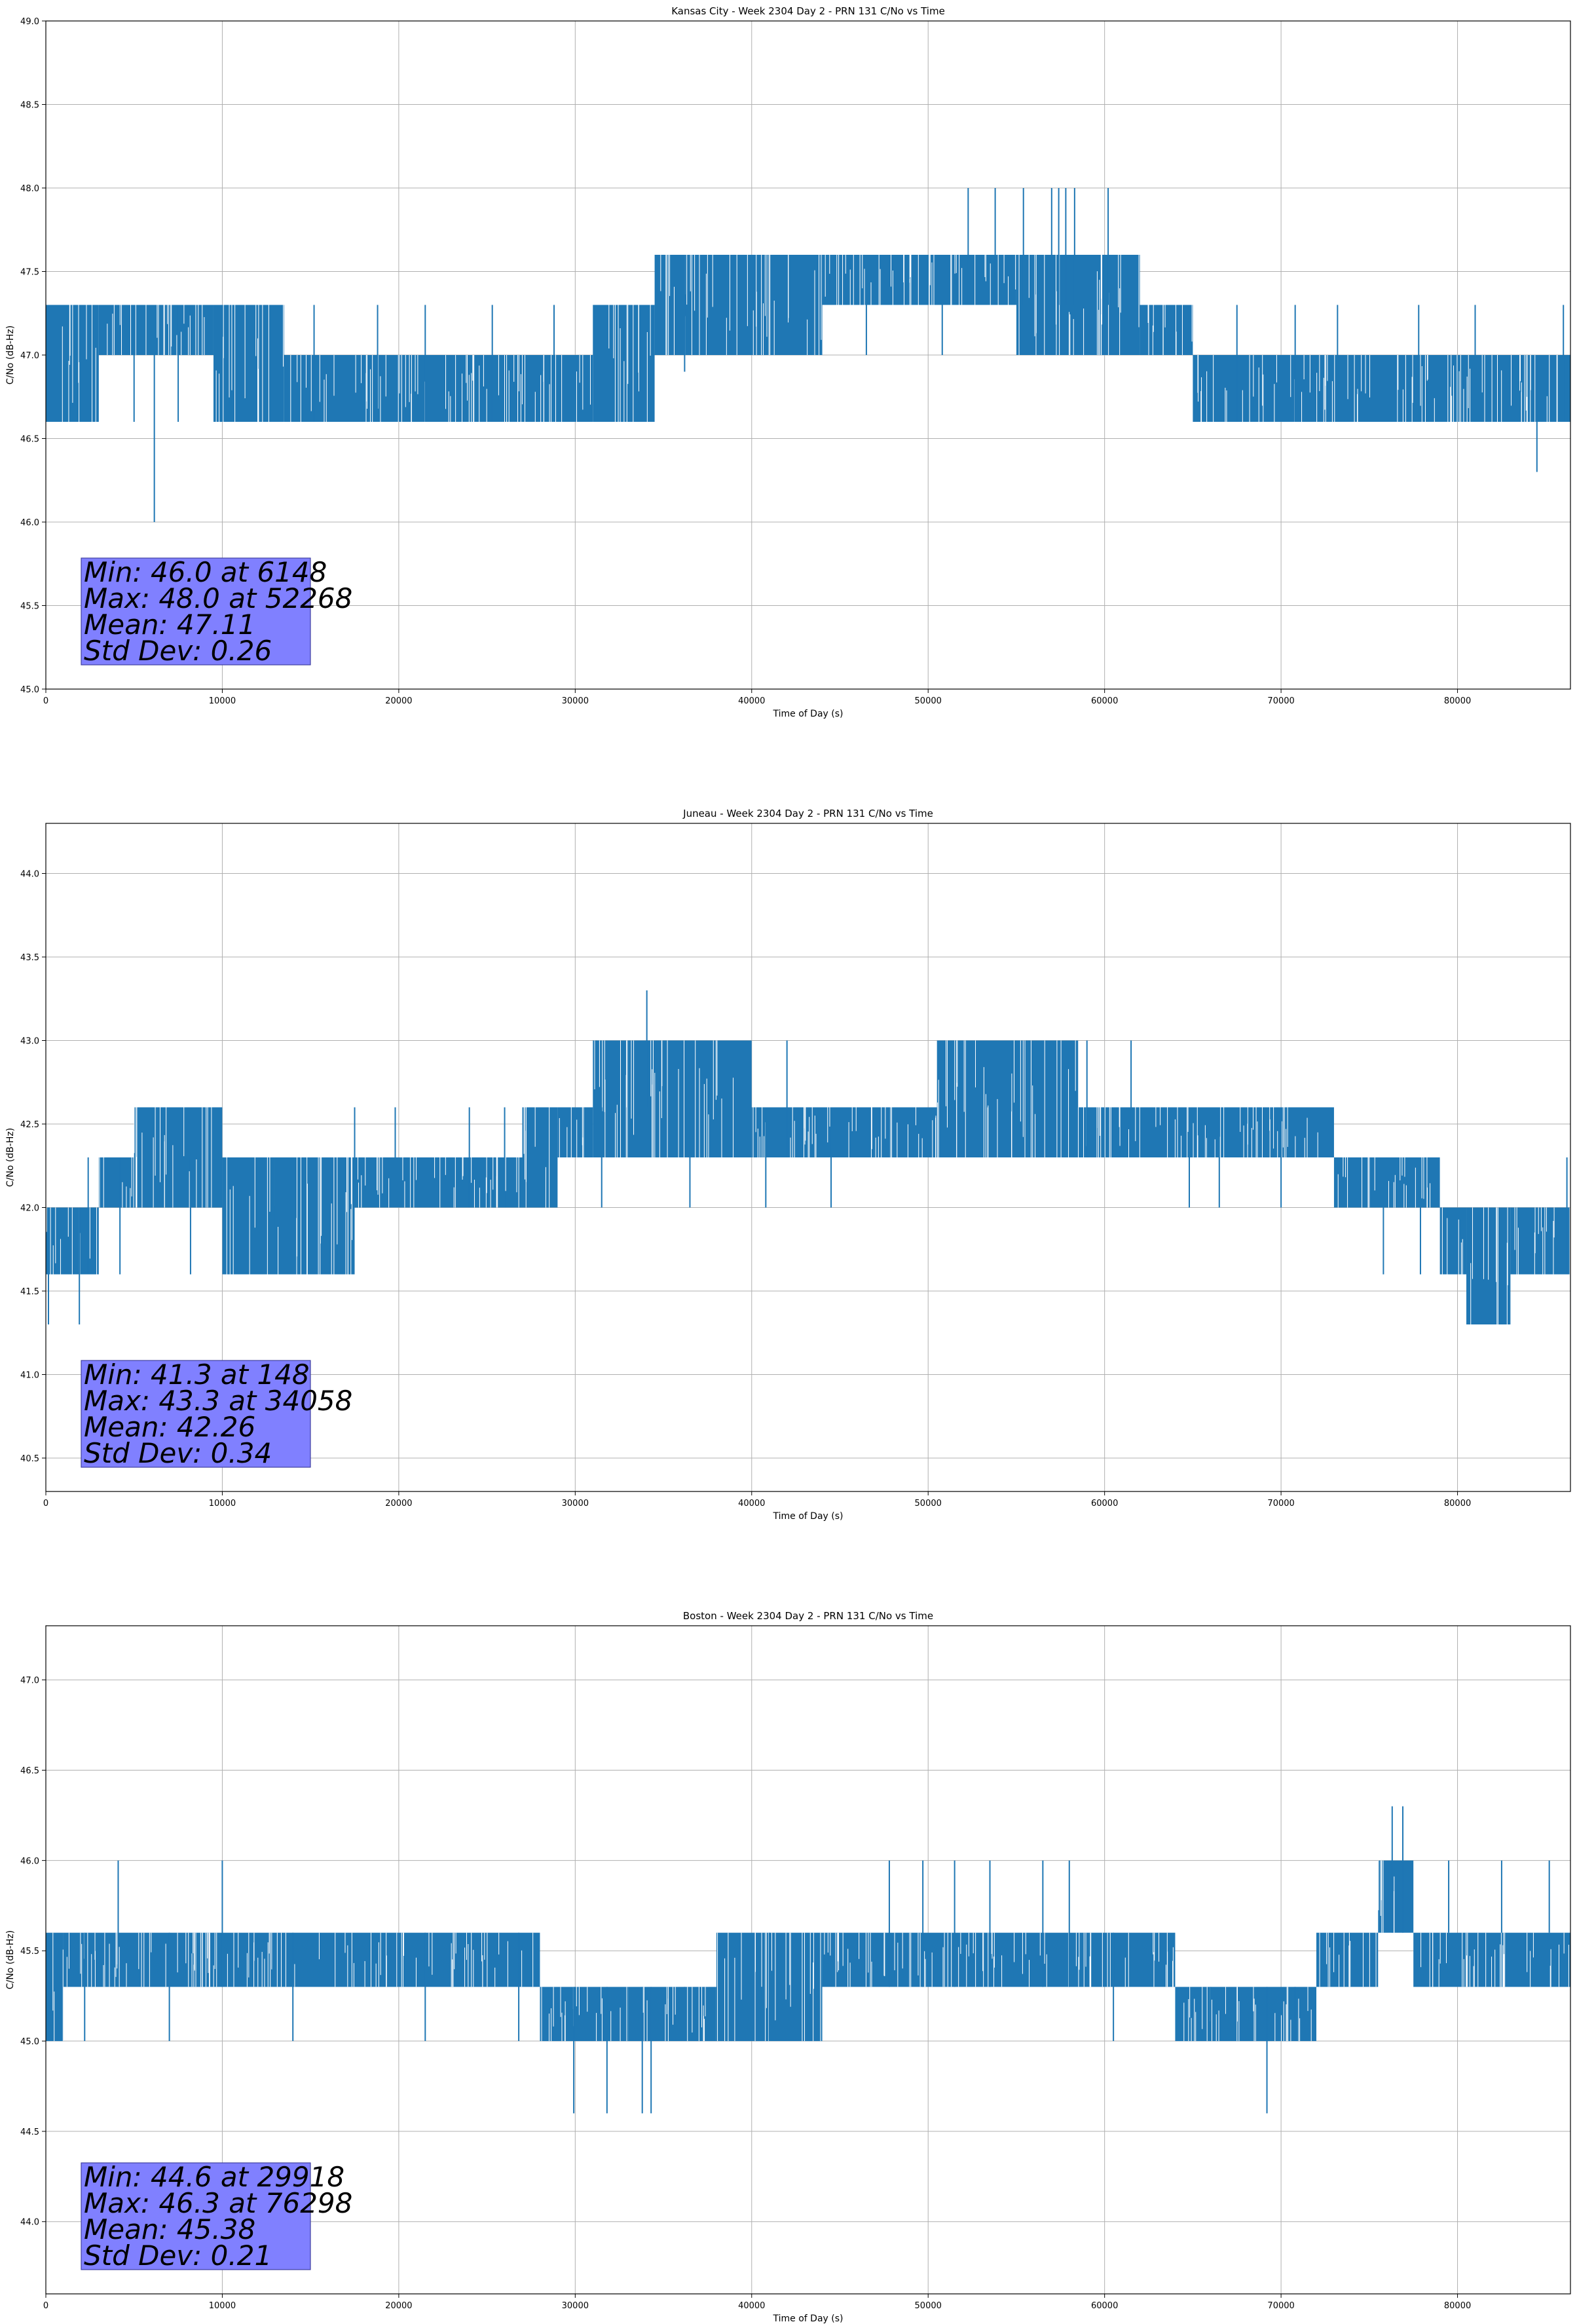  Describe the element at coordinates (218, 1401) in the screenshot. I see `stats-line: Max: 43.3 at 34058` at that location.